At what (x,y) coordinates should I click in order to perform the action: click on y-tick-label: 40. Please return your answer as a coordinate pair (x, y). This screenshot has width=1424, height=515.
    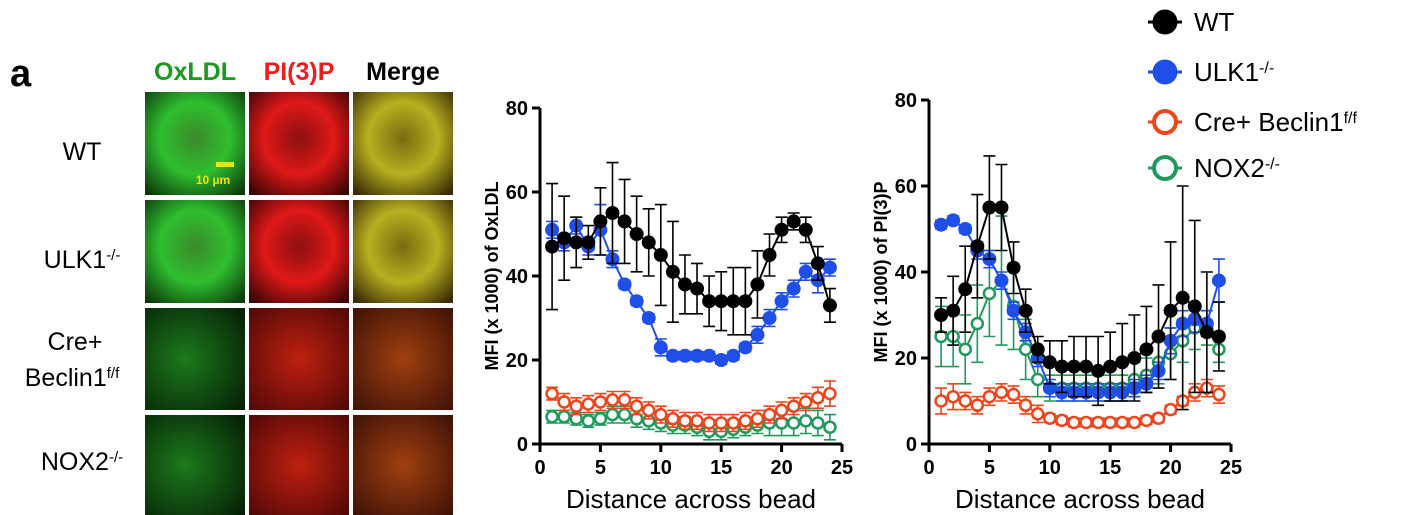
    Looking at the image, I should click on (517, 277).